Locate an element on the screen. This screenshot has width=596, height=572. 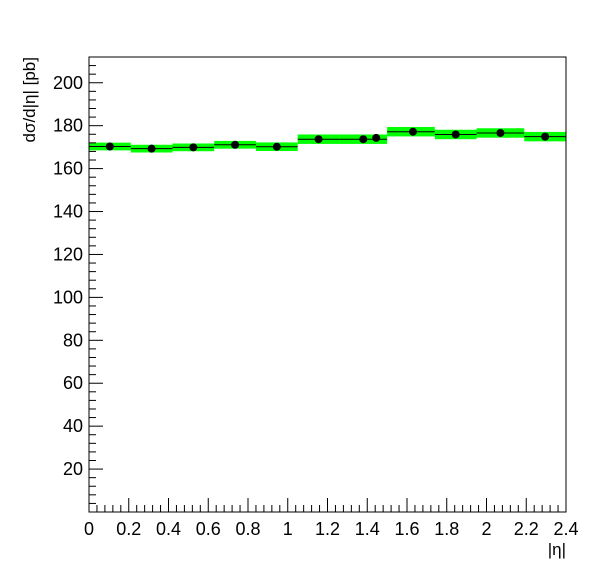
x-tick-label: 2.2 is located at coordinates (526, 529).